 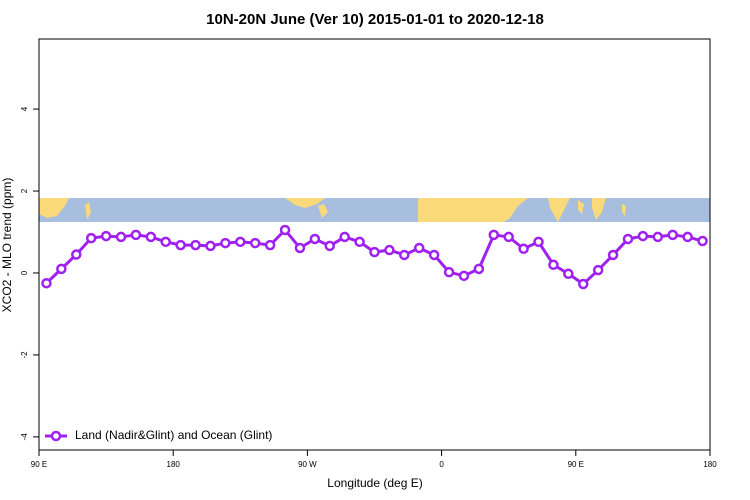 I want to click on x-axis-label: Longitude (deg E), so click(x=374, y=483).